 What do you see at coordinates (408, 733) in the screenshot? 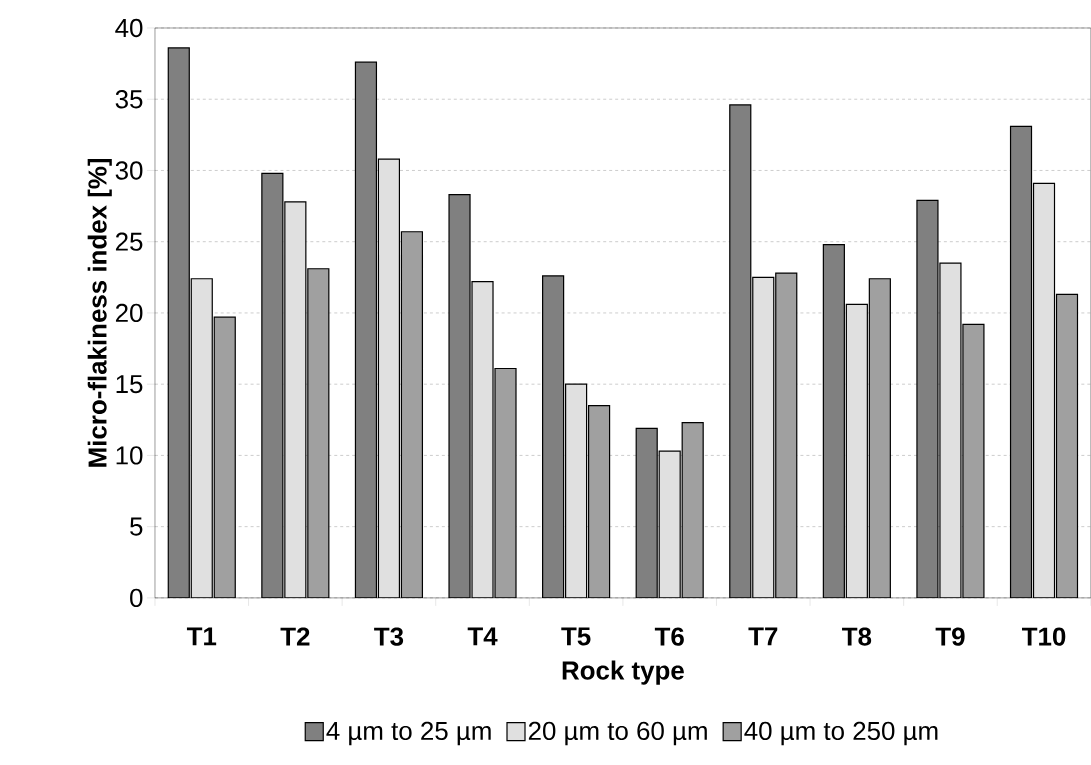
I see `legend-label: 4 µm to 25 µm` at bounding box center [408, 733].